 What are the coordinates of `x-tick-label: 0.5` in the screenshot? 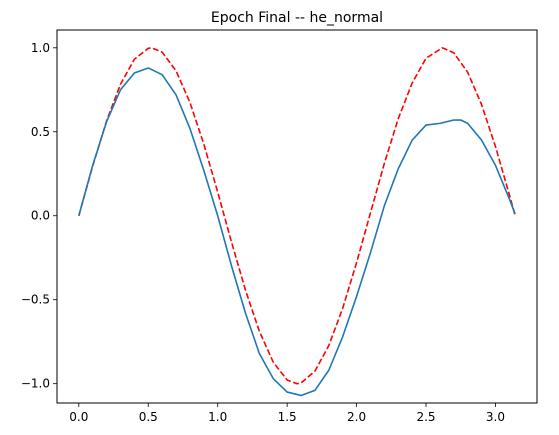 It's located at (148, 417).